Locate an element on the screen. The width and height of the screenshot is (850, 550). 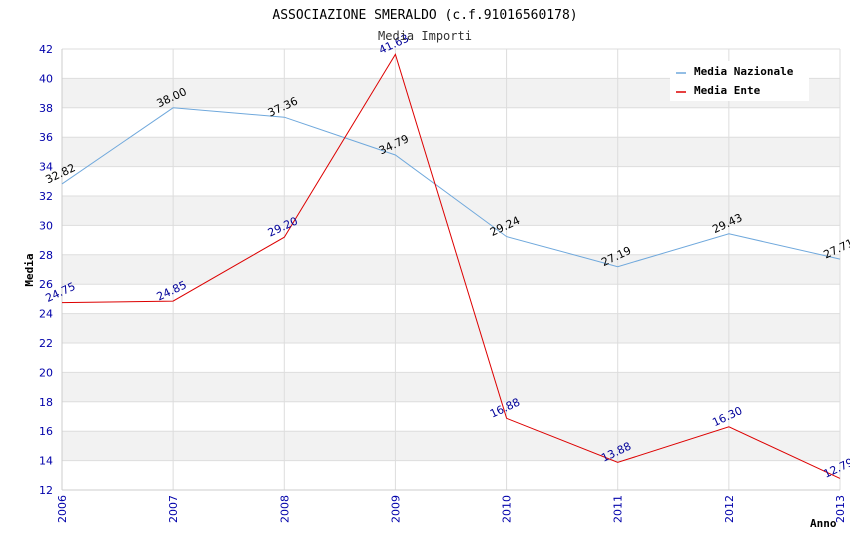
y-tick-label: 28 is located at coordinates (46, 255).